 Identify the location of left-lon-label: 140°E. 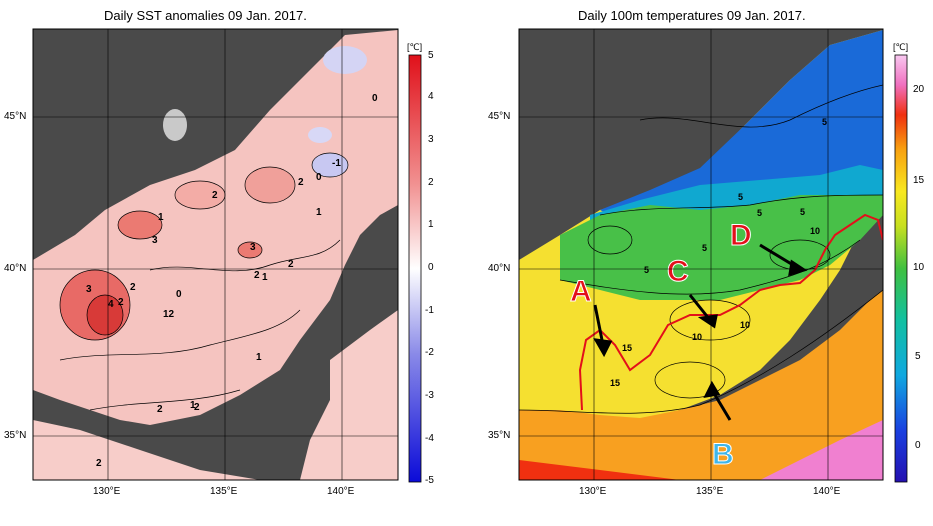
(341, 491).